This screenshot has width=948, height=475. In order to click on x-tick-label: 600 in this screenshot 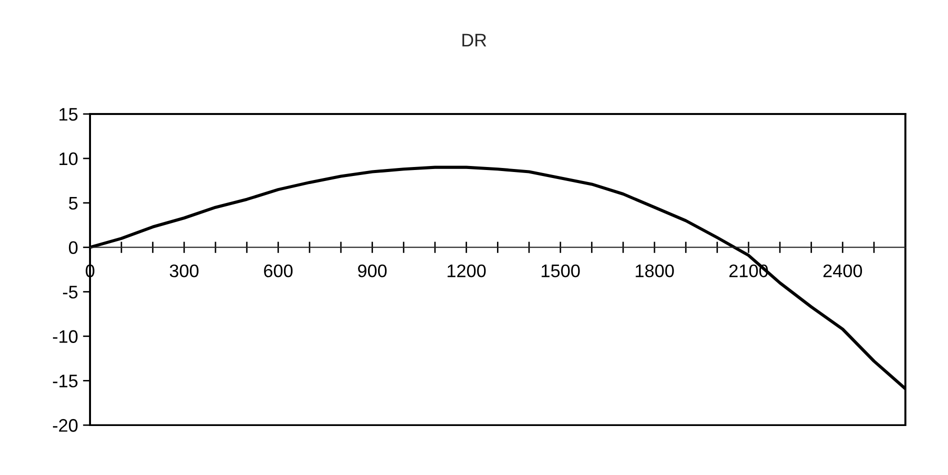, I will do `click(278, 271)`.